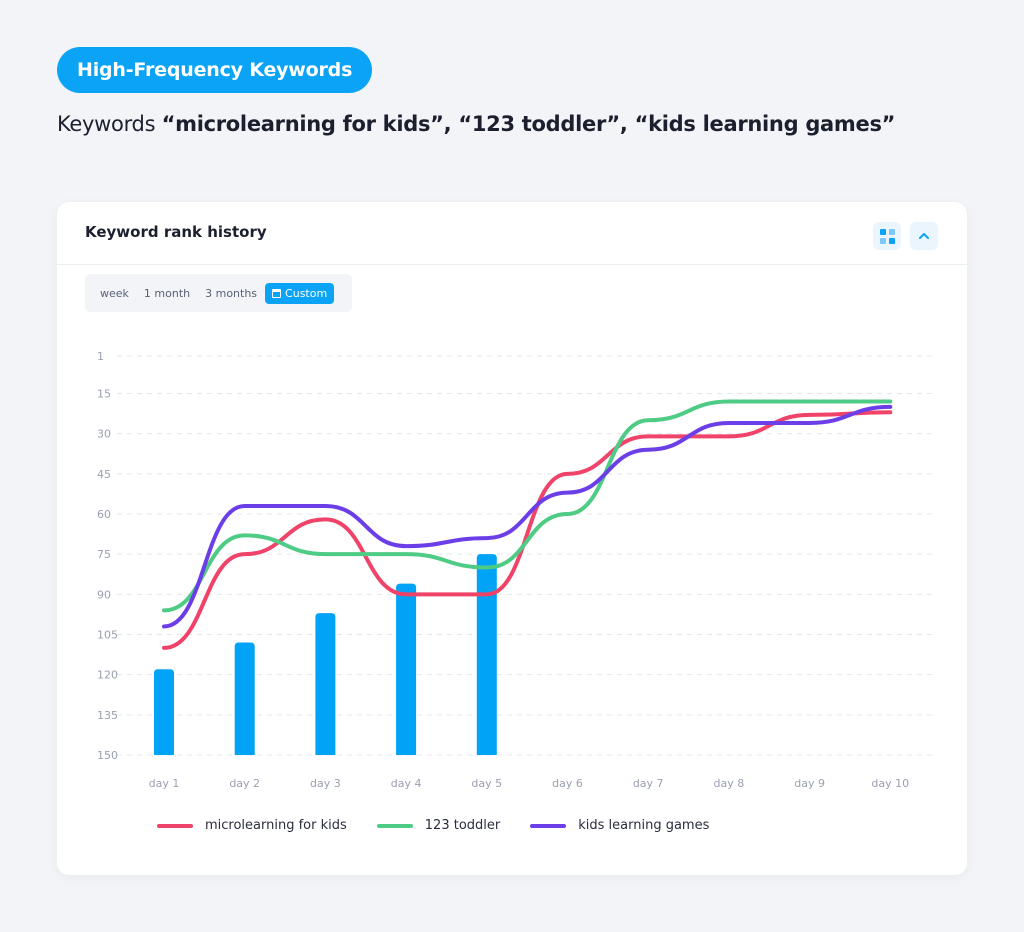 This screenshot has width=1024, height=932. I want to click on x-tick-label: day 2, so click(244, 783).